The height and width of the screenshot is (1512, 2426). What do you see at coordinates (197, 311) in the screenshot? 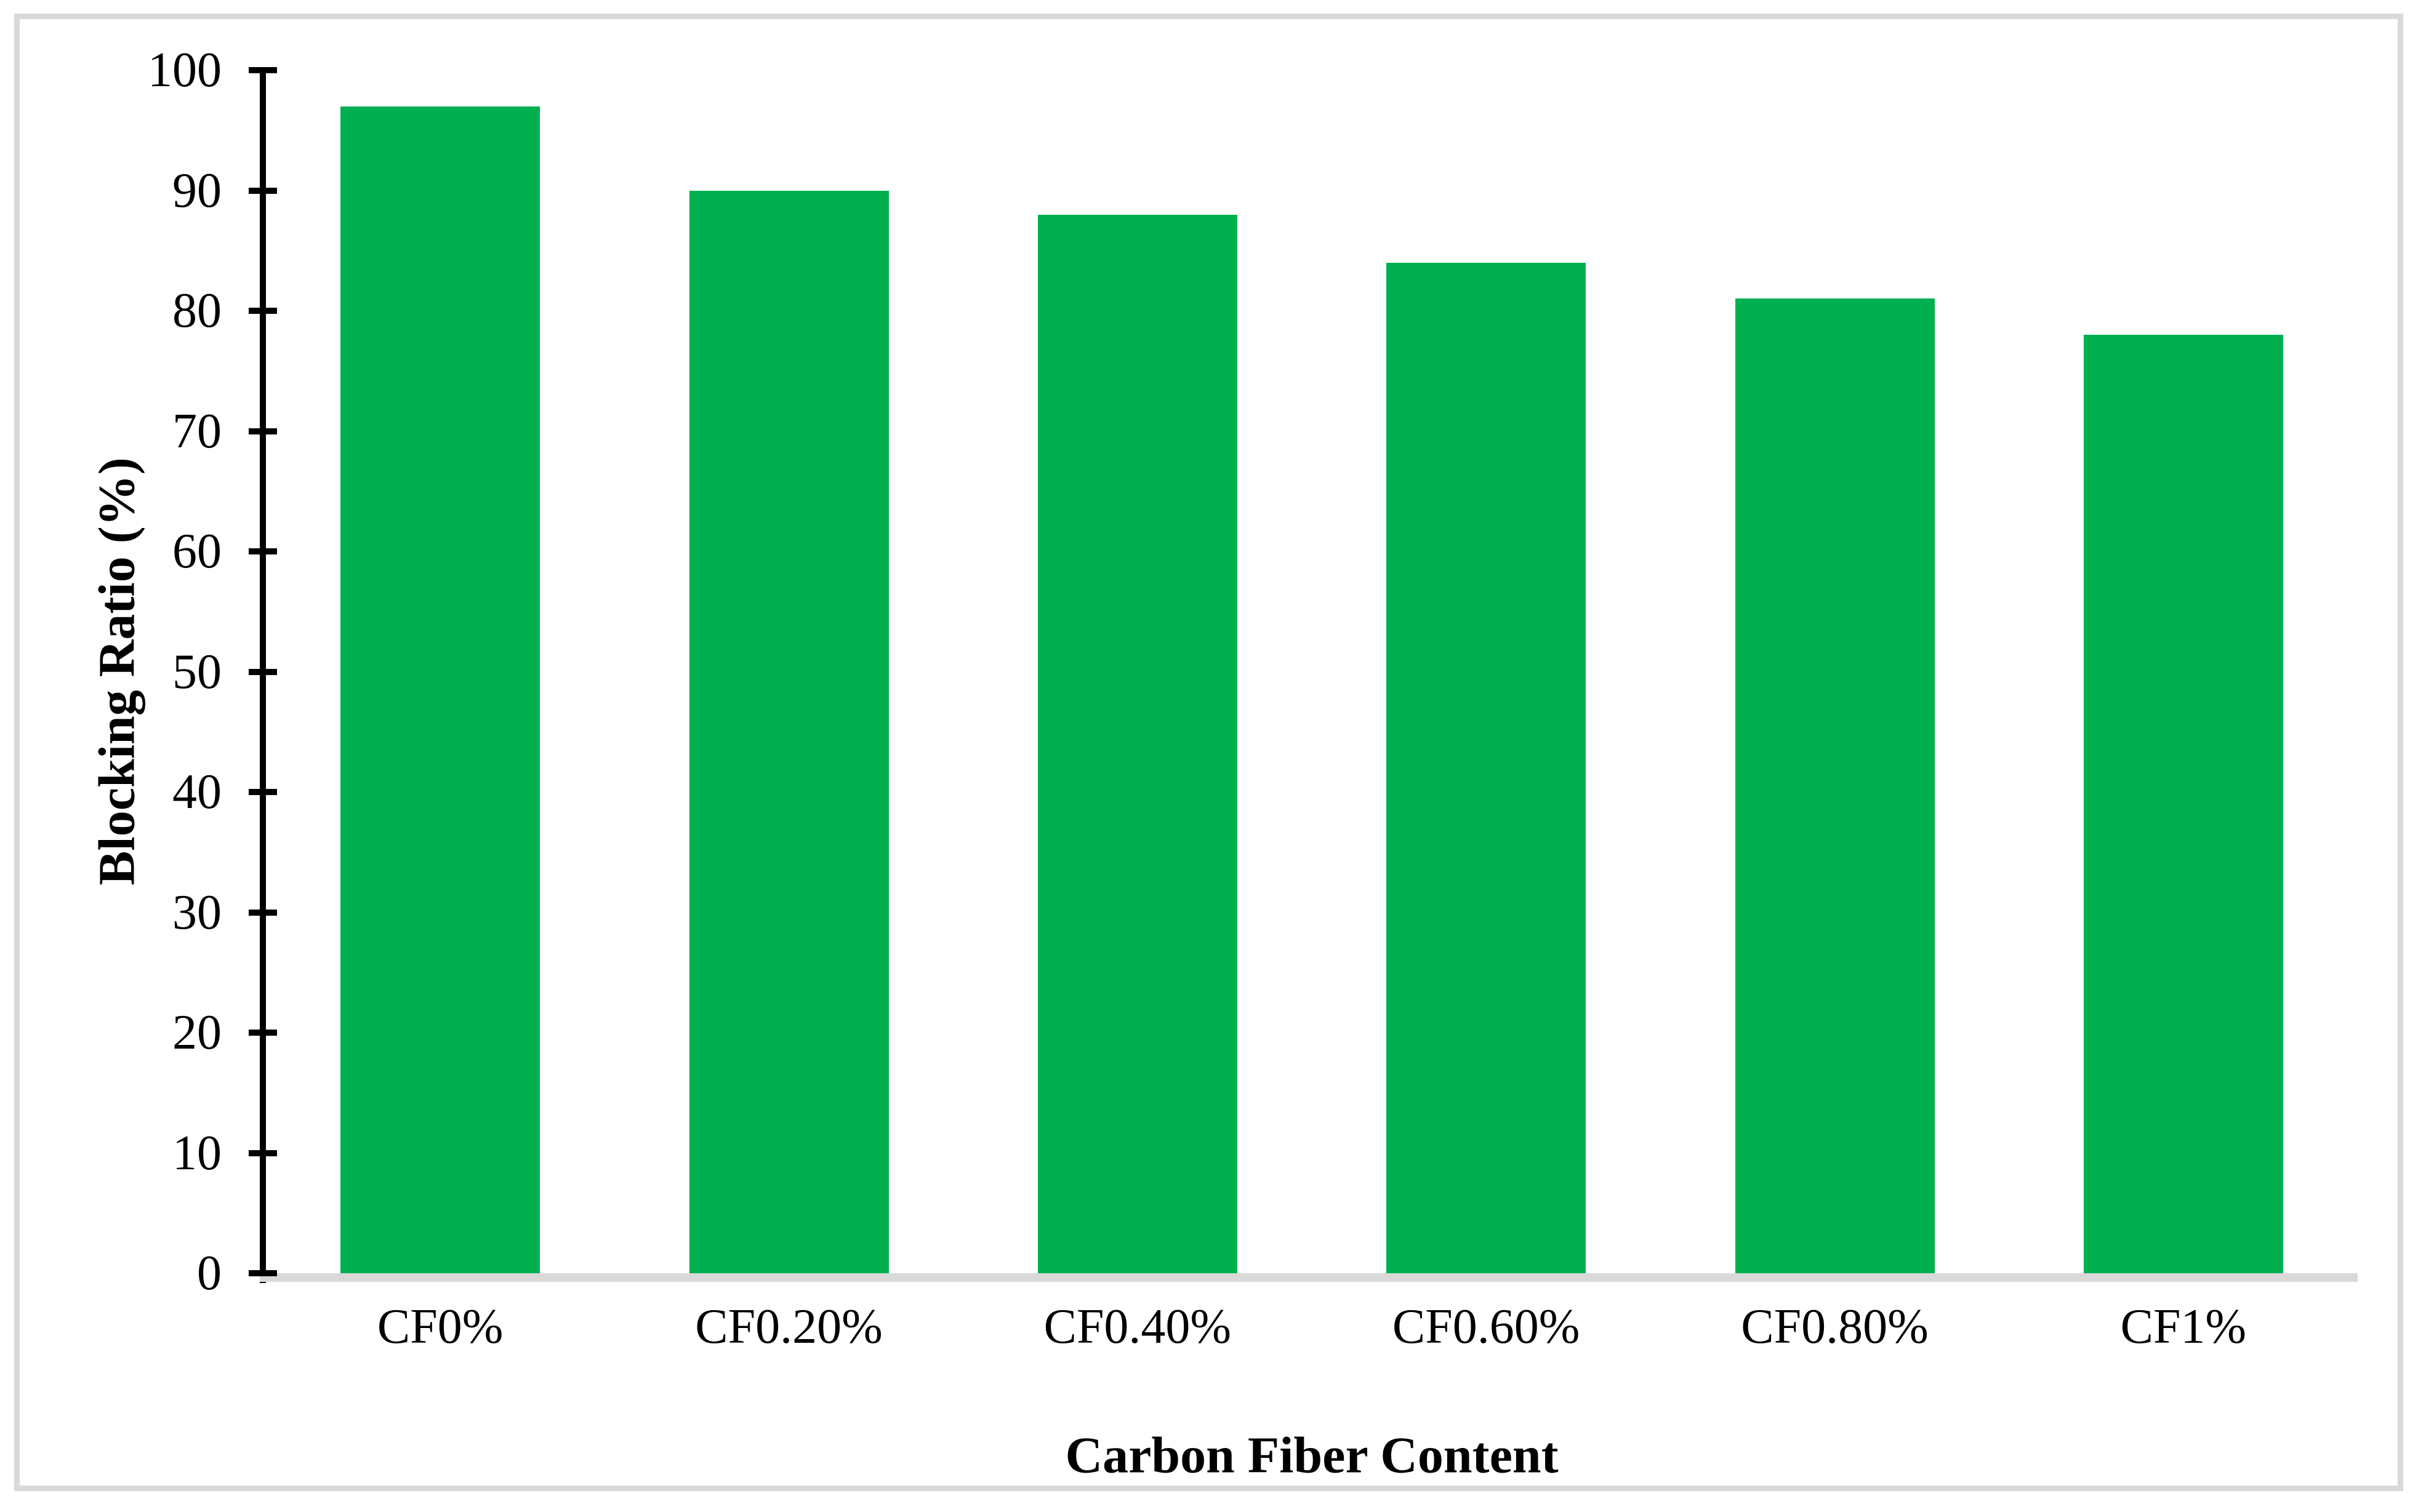
I see `y-tick-label: 80` at bounding box center [197, 311].